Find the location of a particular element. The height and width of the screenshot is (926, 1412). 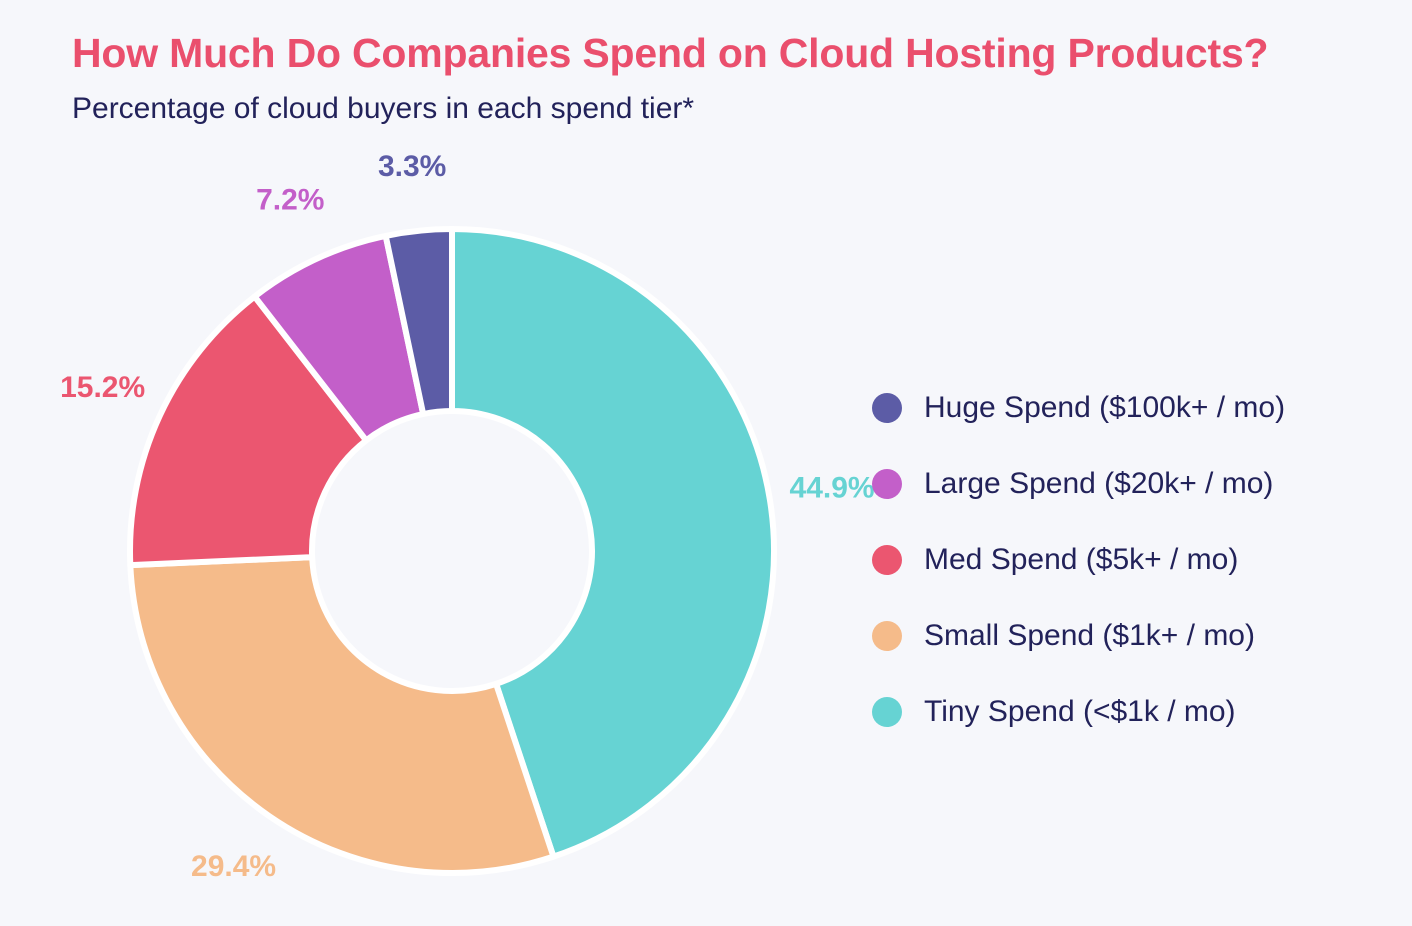

legend-item-small-spend: Small Spend ($1k+ / mo) is located at coordinates (1078, 636).